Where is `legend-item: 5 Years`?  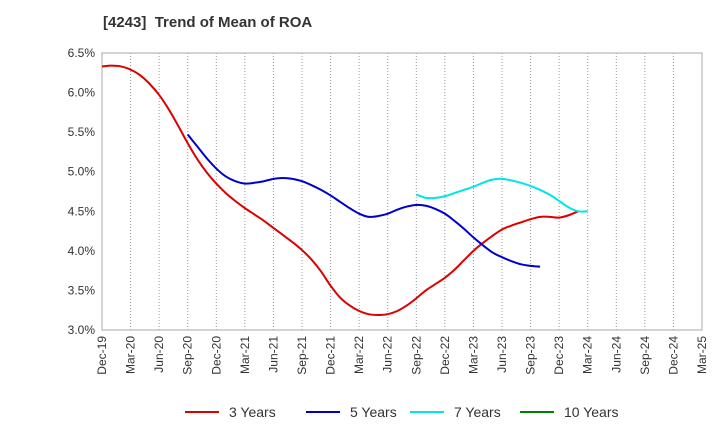 legend-item: 5 Years is located at coordinates (351, 412).